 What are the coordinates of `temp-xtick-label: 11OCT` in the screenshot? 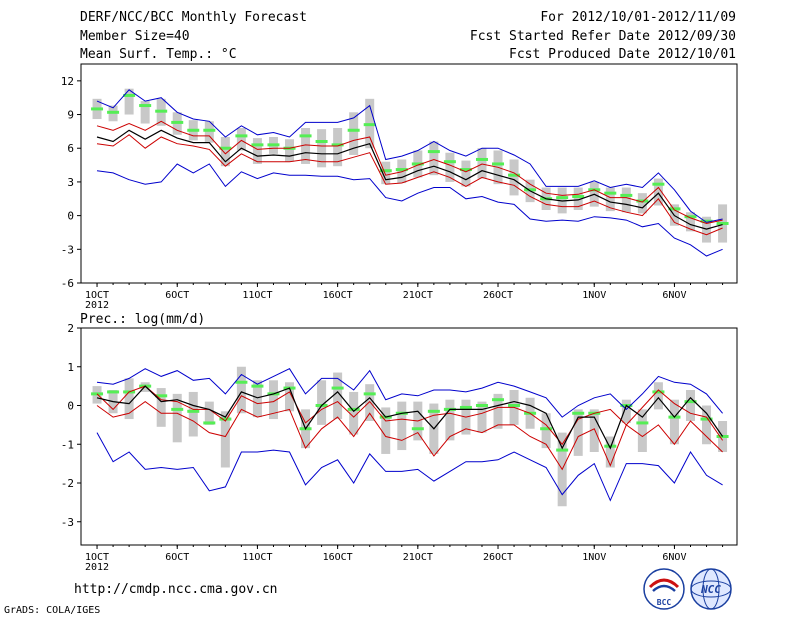 It's located at (257, 295).